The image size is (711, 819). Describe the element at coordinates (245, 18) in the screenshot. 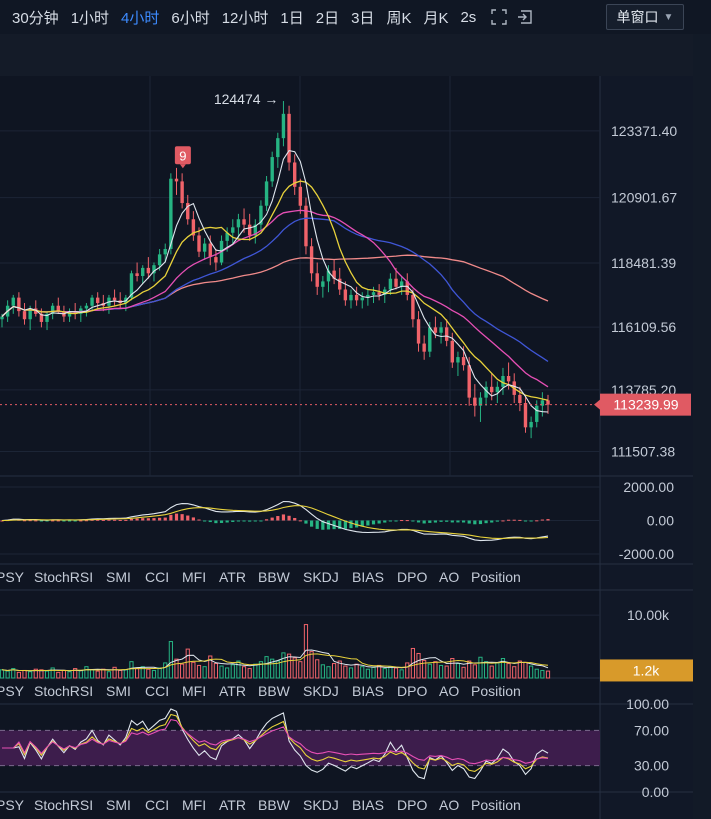

I see `timeframe-12h: 12小时` at that location.